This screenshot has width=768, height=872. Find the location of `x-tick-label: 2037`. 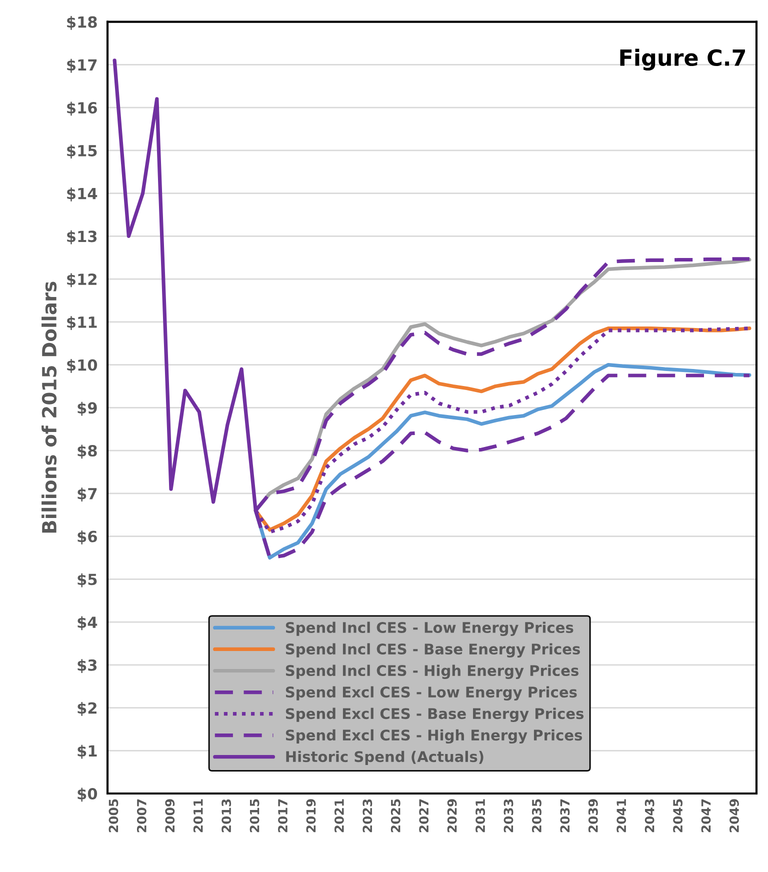

x-tick-label: 2037 is located at coordinates (565, 815).